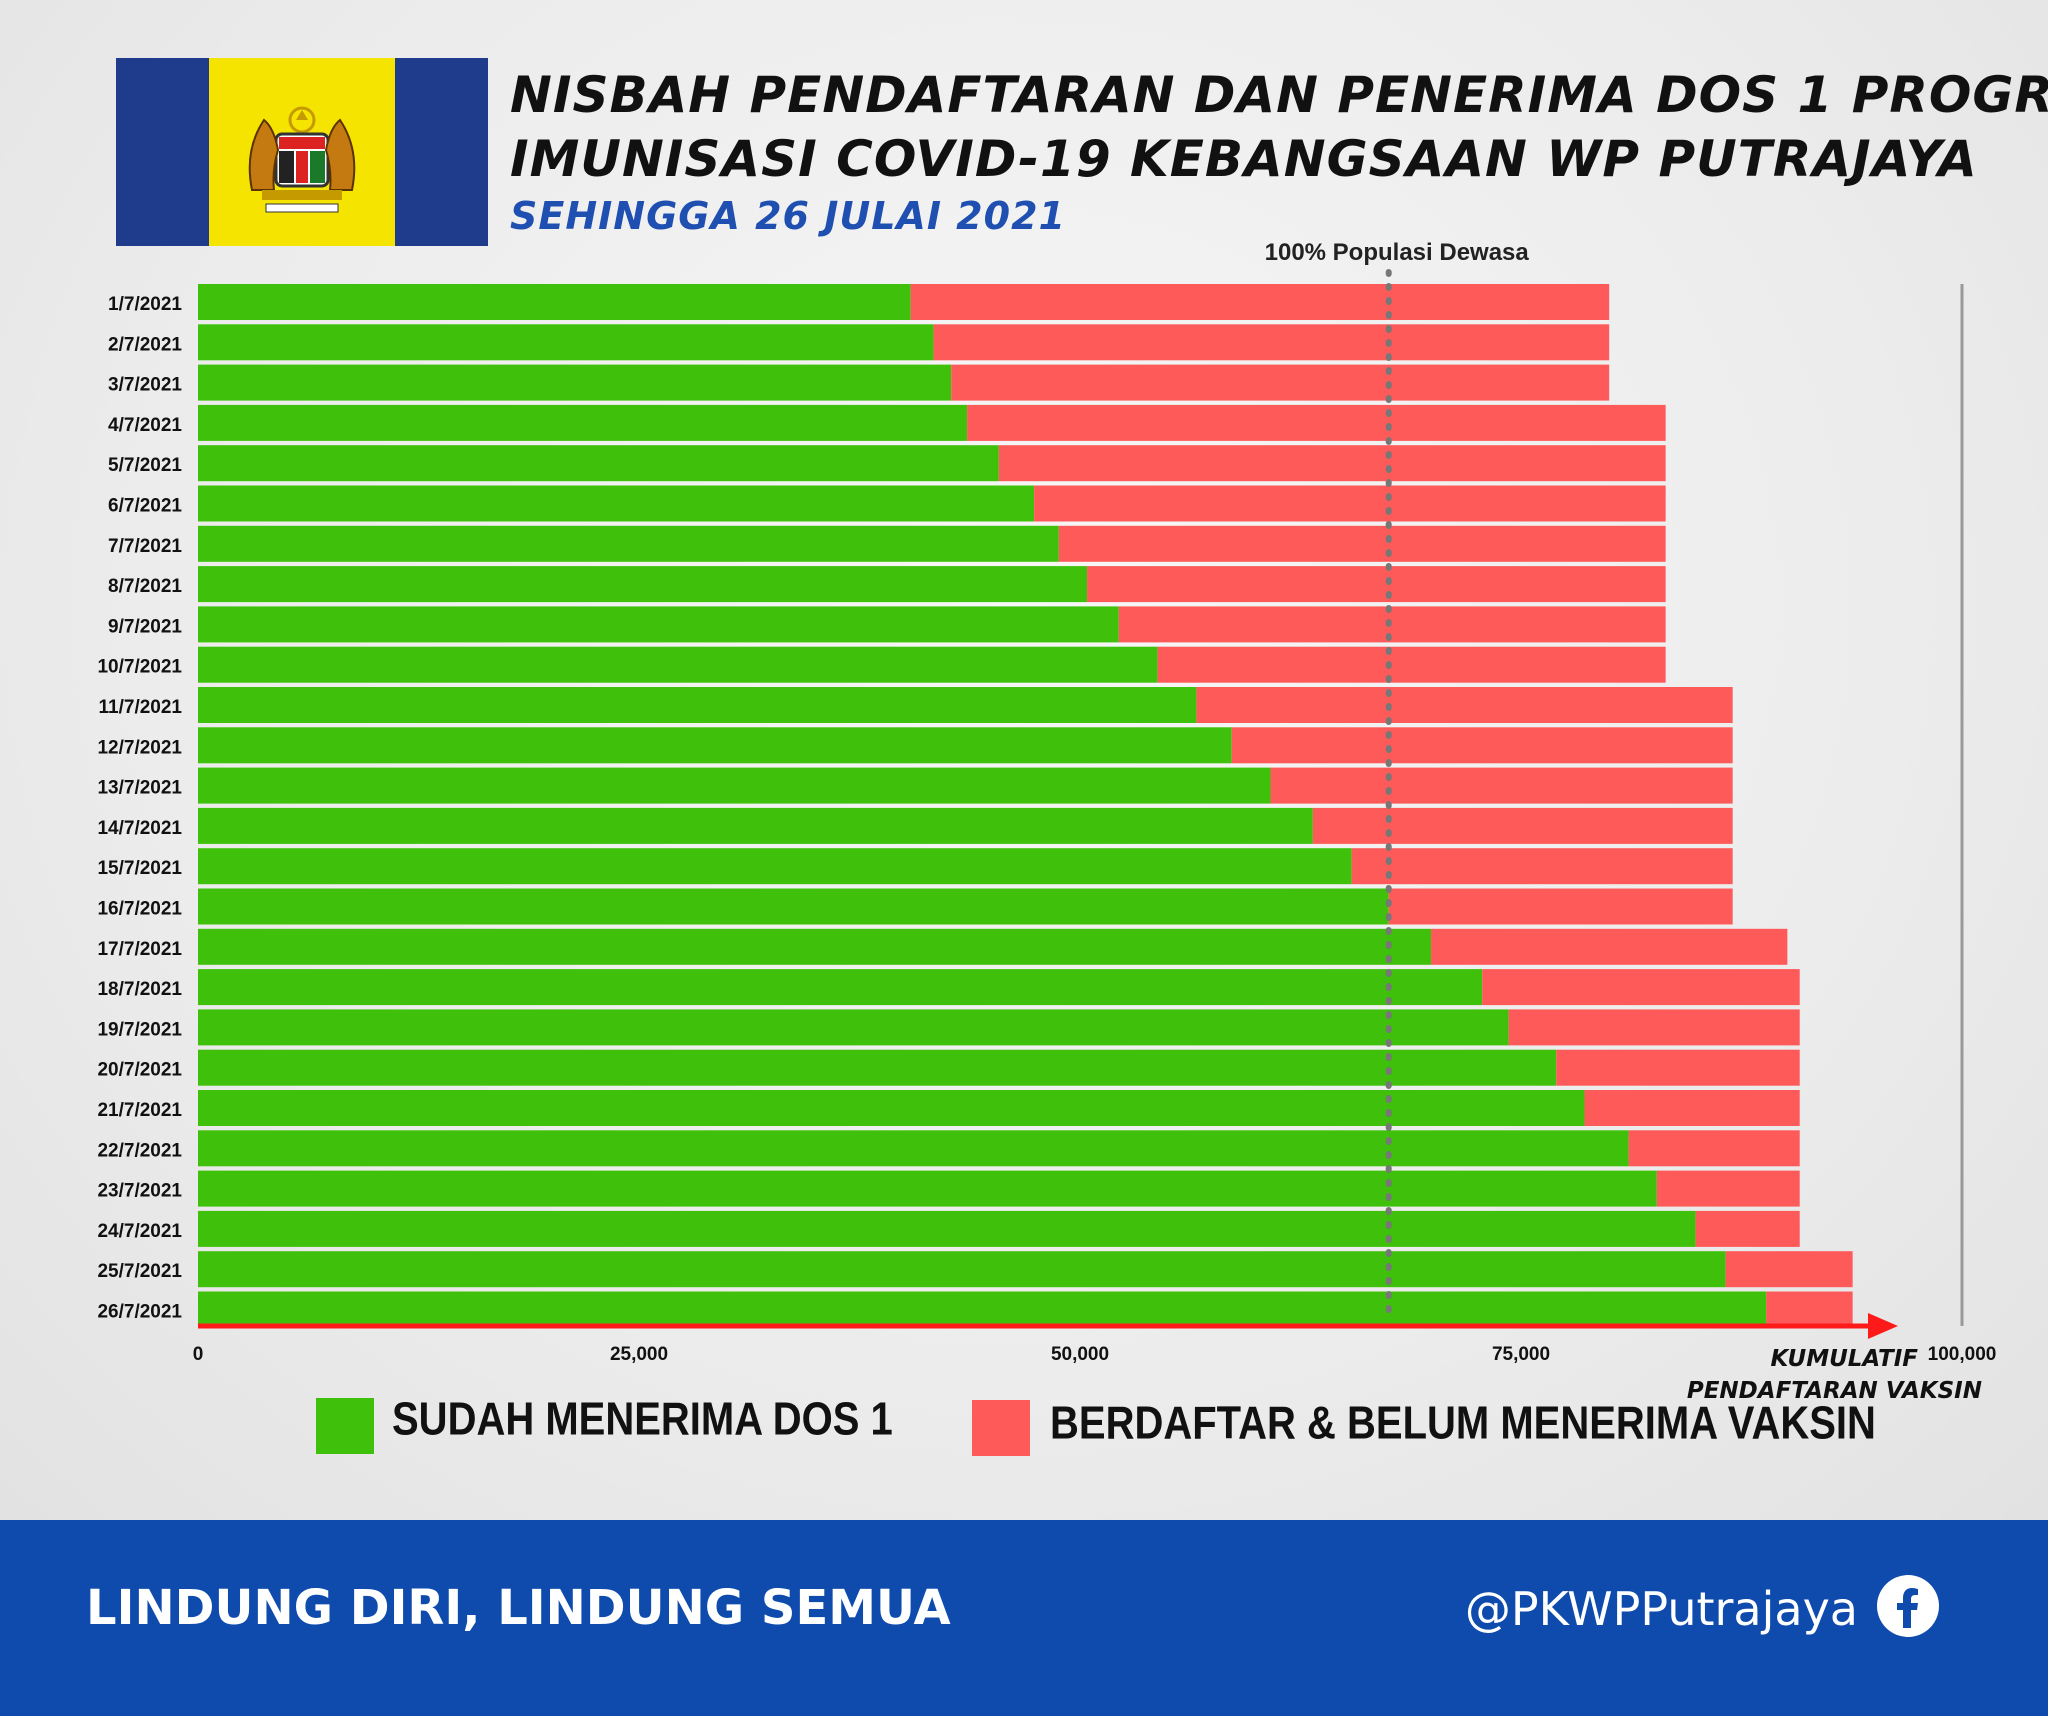  What do you see at coordinates (788, 216) in the screenshot?
I see `chart-subtitle: SEHINGGA 26 JULAI 2021` at bounding box center [788, 216].